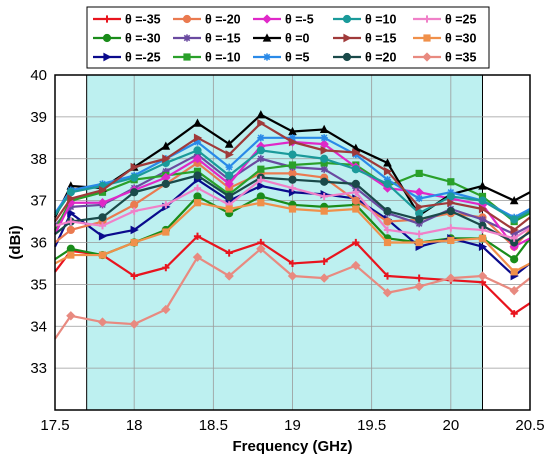 This screenshot has height=462, width=550. I want to click on y-tick-label: 34, so click(38, 326).